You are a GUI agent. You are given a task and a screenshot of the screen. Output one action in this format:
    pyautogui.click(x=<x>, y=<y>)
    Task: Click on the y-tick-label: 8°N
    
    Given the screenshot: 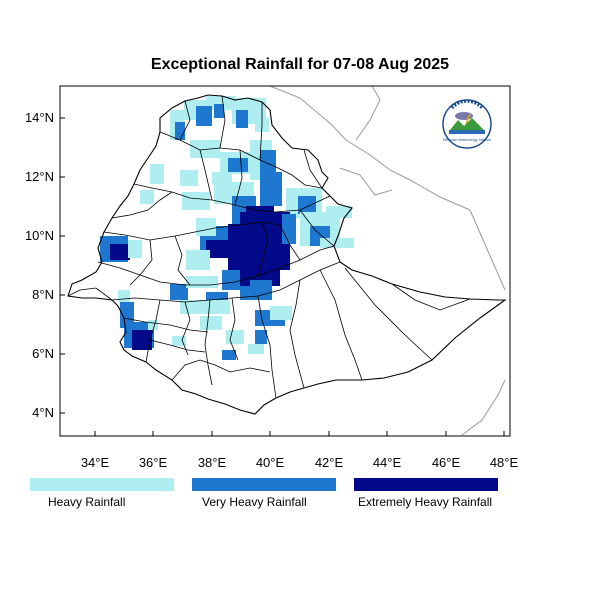 What is the action you would take?
    pyautogui.click(x=43, y=294)
    